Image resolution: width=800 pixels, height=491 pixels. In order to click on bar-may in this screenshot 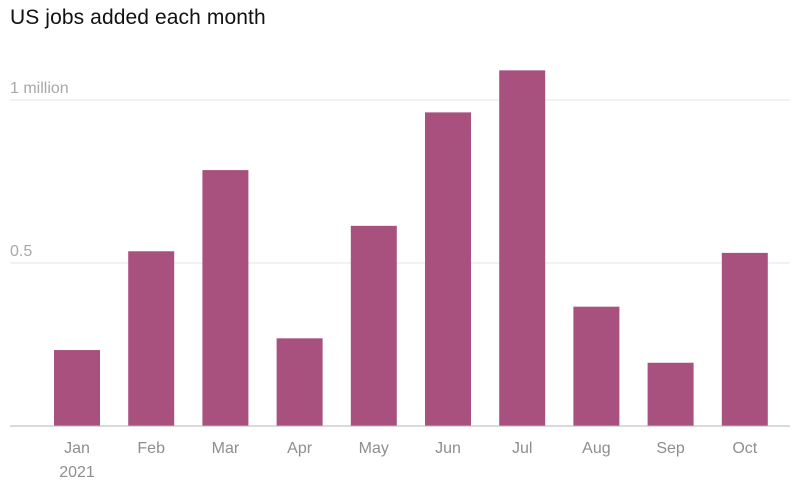, I will do `click(373, 325)`.